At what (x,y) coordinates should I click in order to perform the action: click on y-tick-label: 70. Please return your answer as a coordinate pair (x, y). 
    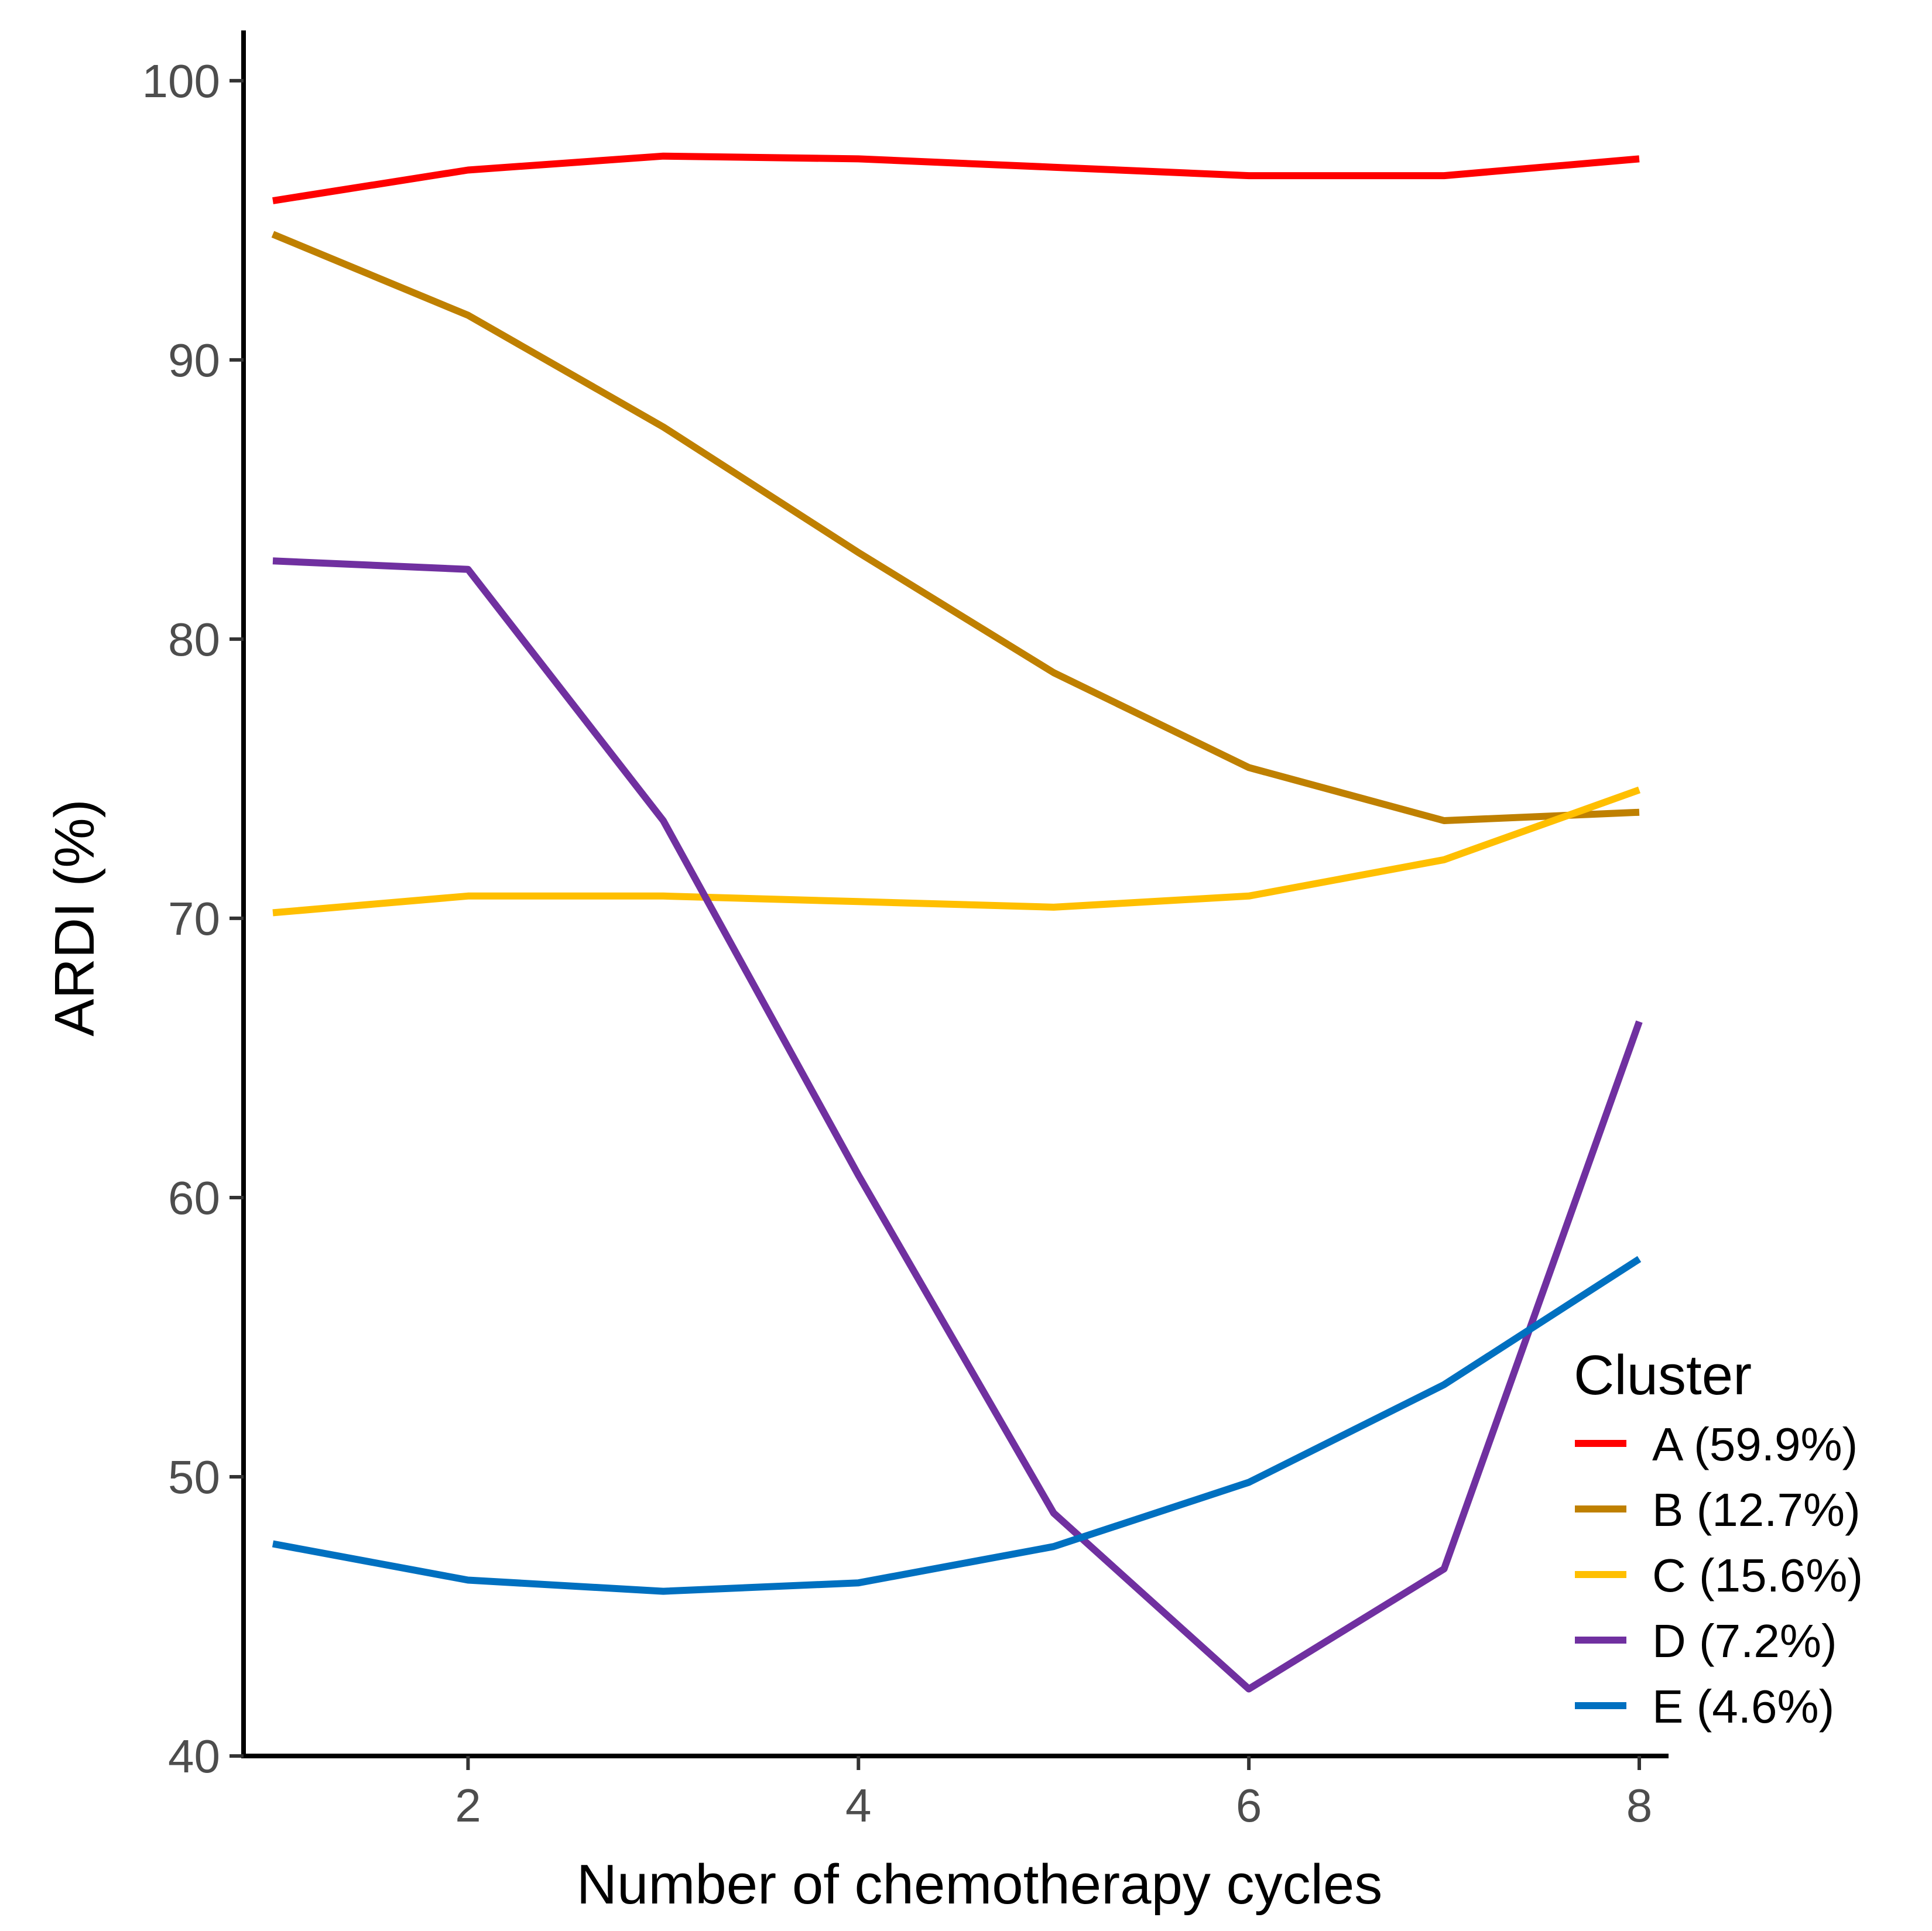
    Looking at the image, I should click on (194, 919).